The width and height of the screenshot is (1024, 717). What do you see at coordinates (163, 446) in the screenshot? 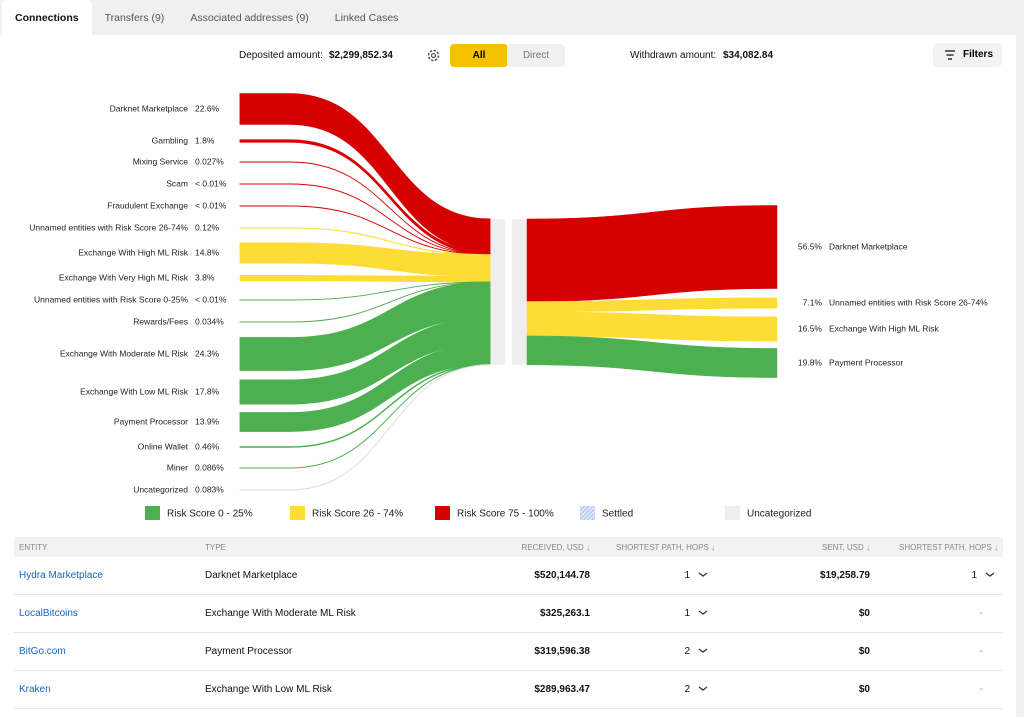
I see `source-label: Online Wallet` at bounding box center [163, 446].